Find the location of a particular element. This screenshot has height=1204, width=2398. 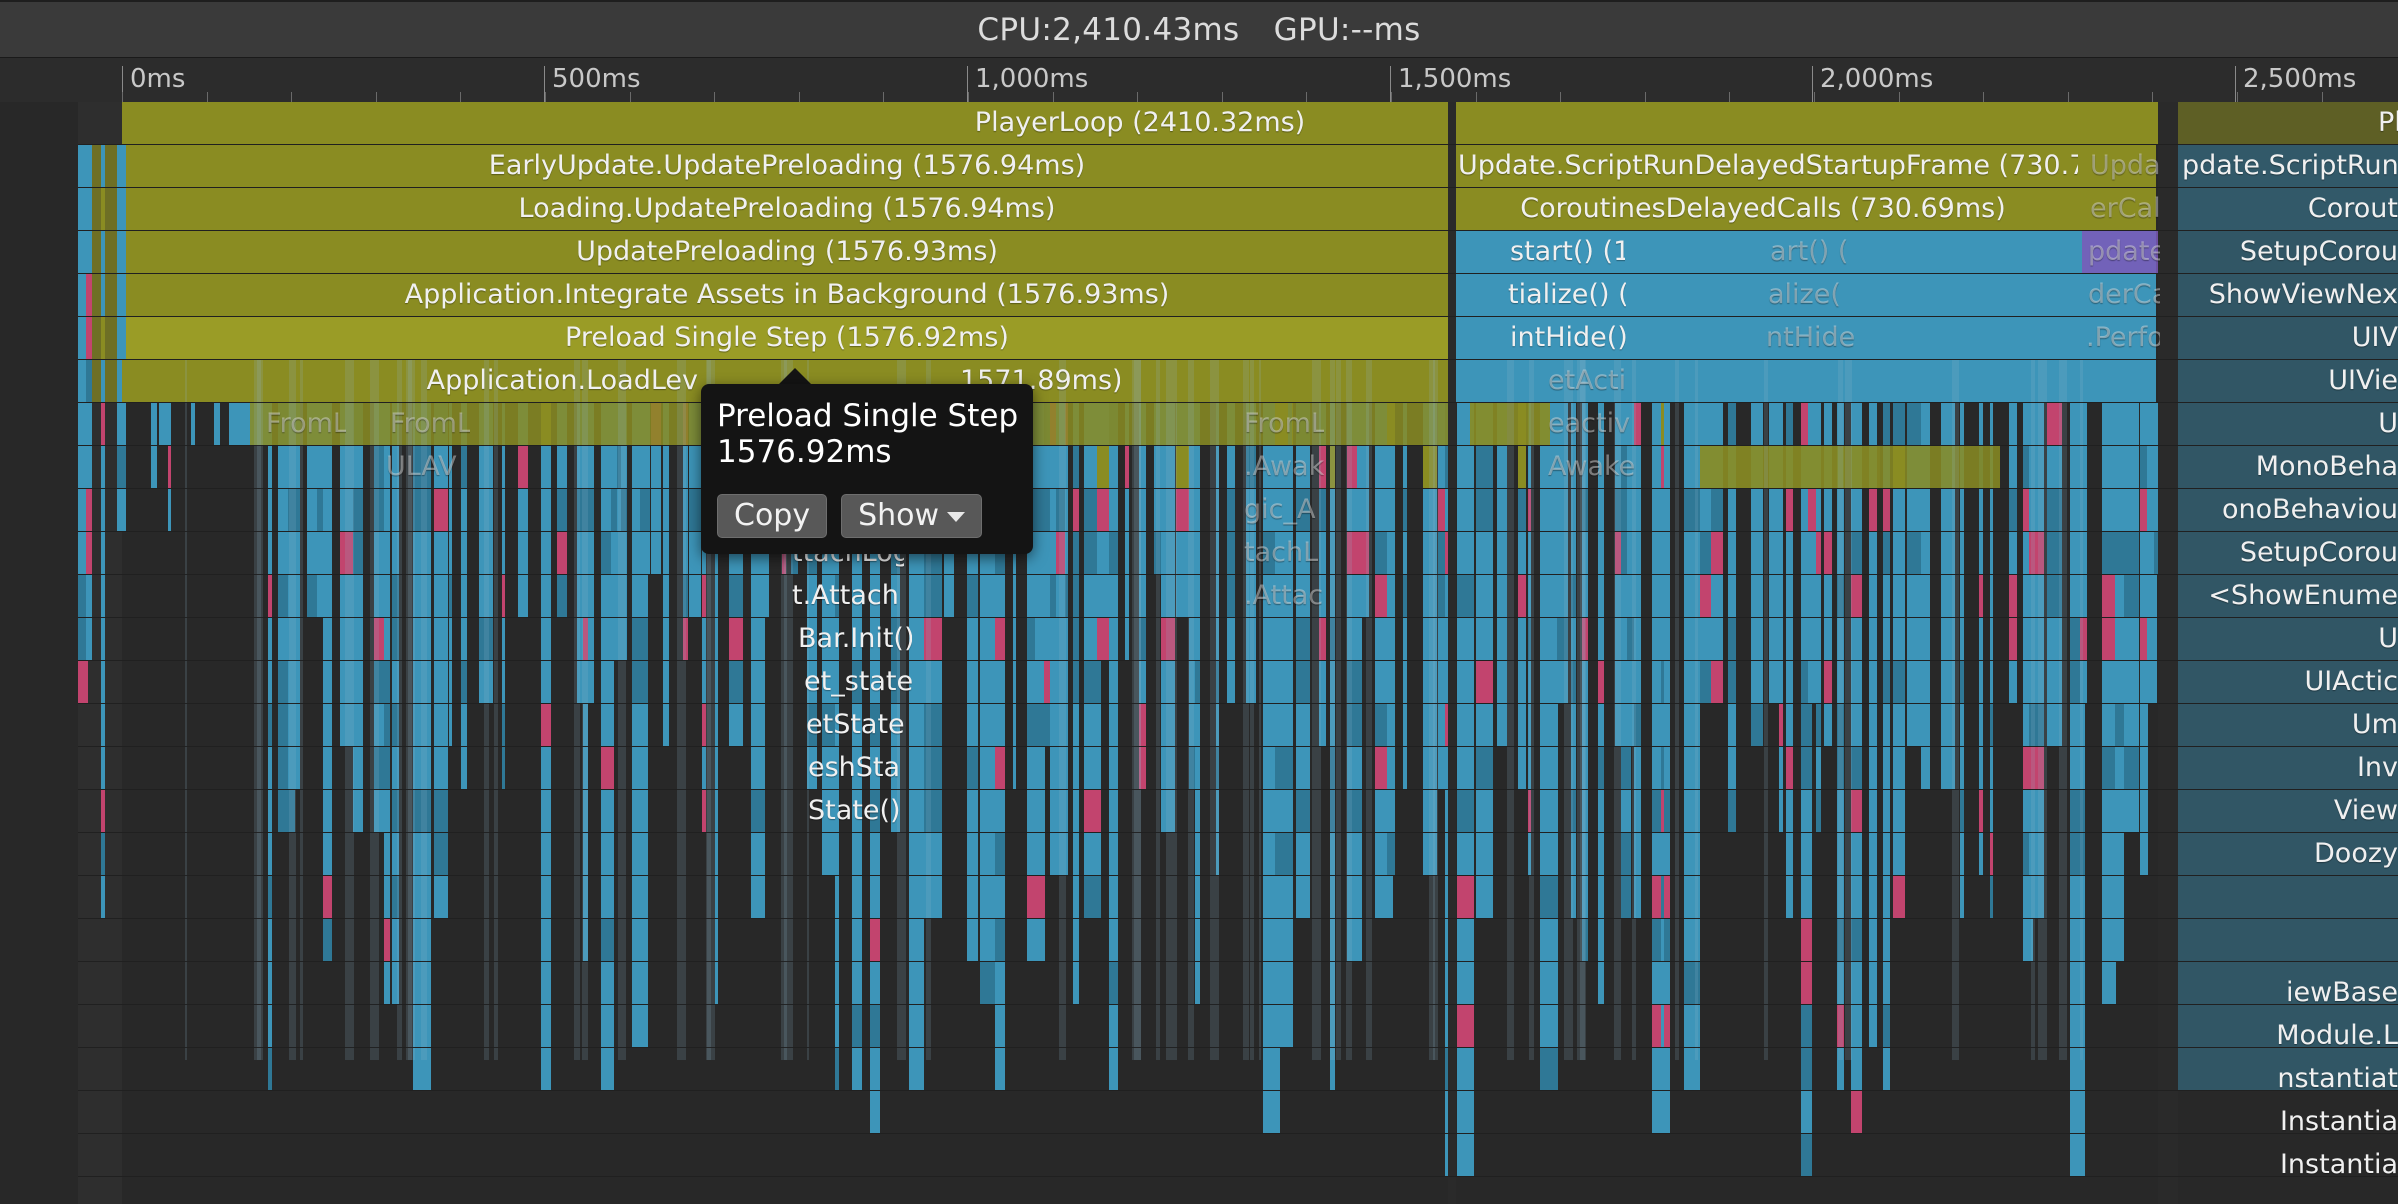

bar-um-right: Um is located at coordinates (2374, 724).